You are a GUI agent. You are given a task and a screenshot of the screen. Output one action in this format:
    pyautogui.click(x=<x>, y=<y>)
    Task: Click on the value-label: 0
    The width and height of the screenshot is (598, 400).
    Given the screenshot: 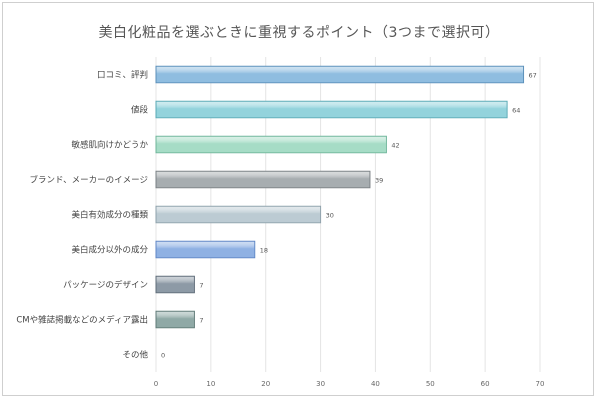 What is the action you would take?
    pyautogui.click(x=163, y=356)
    